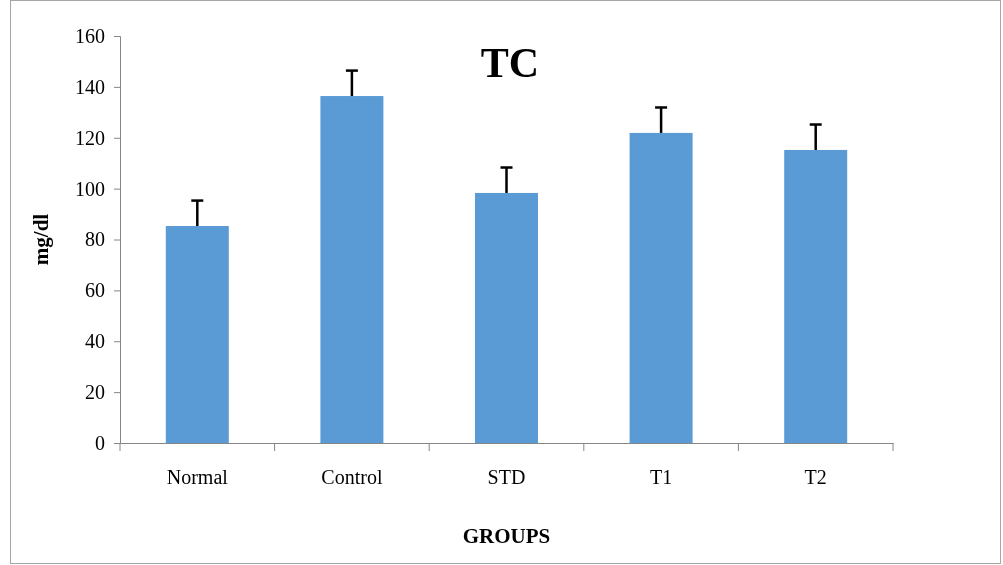 This screenshot has height=565, width=1003. What do you see at coordinates (506, 536) in the screenshot?
I see `x-axis-title: GROUPS` at bounding box center [506, 536].